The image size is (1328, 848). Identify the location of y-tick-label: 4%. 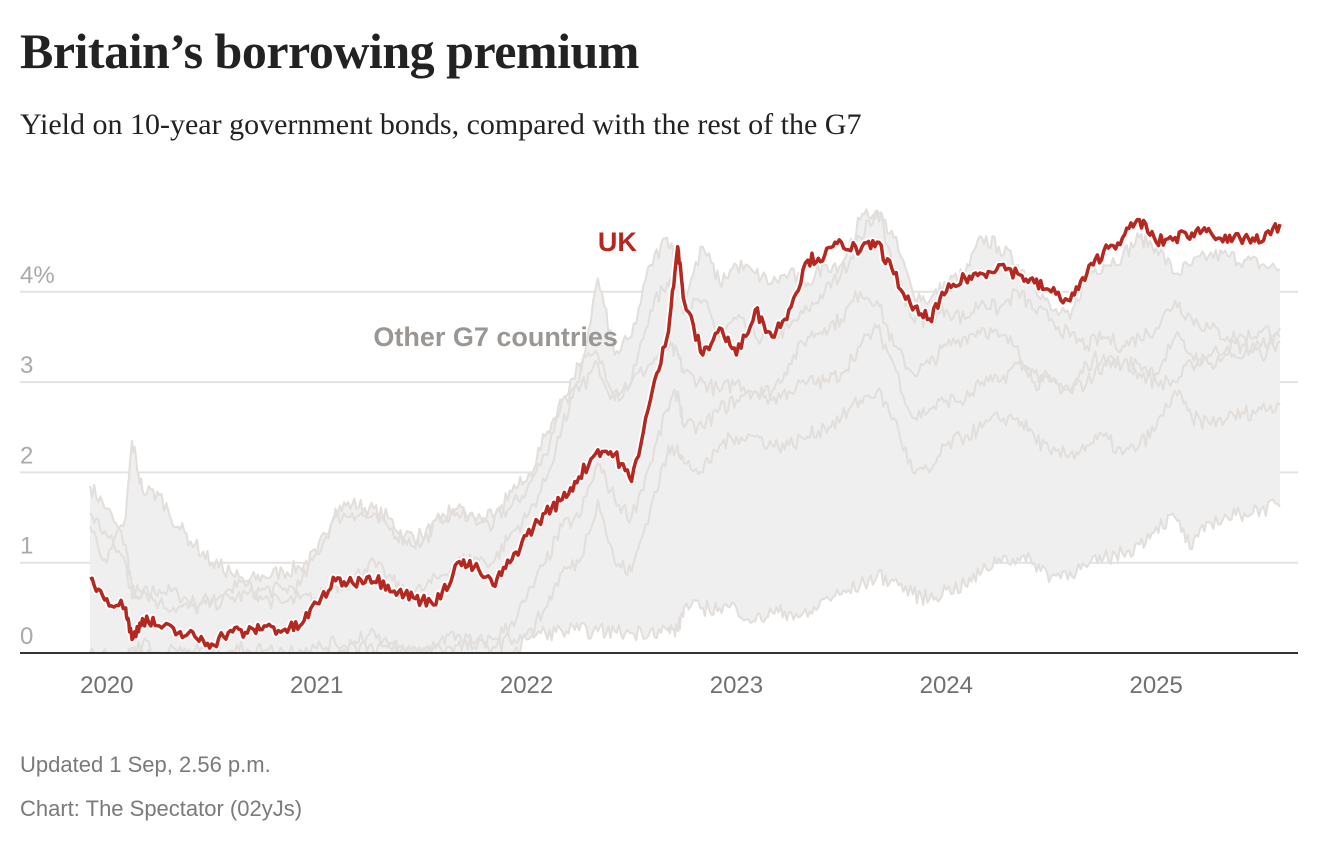
(37, 275).